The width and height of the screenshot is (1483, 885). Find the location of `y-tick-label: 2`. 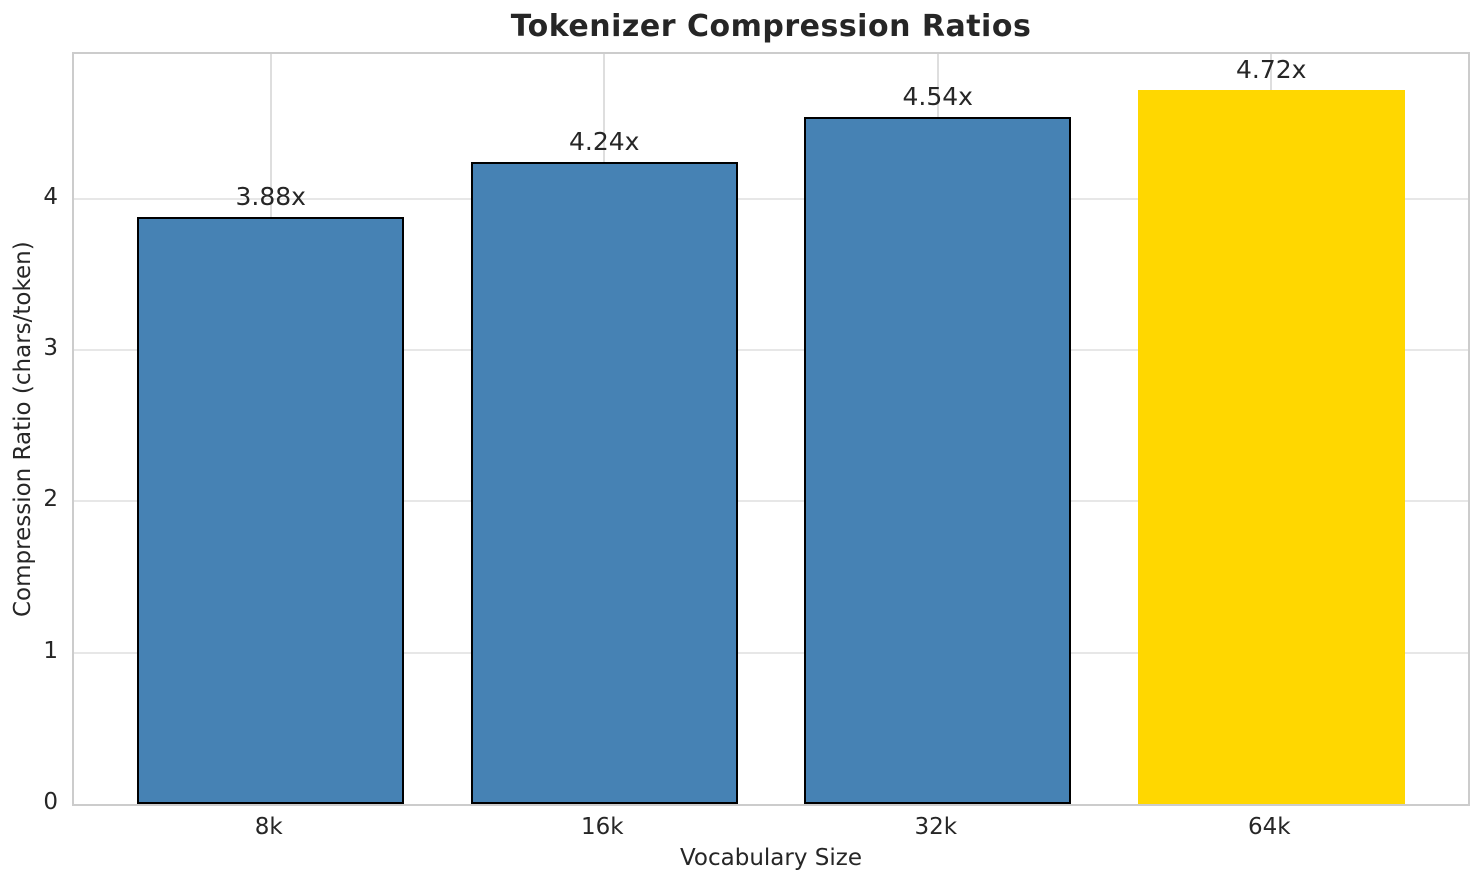

y-tick-label: 2 is located at coordinates (50, 499).